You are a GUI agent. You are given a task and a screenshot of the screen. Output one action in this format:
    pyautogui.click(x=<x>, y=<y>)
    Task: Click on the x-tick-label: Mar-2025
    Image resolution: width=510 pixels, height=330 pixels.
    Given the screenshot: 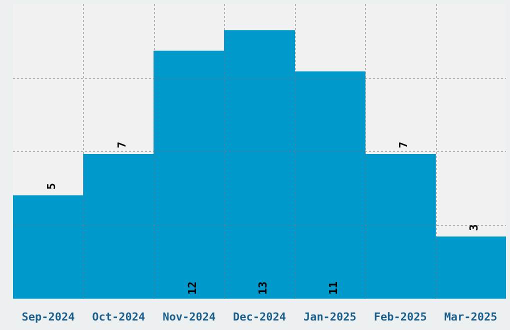 What is the action you would take?
    pyautogui.click(x=471, y=317)
    